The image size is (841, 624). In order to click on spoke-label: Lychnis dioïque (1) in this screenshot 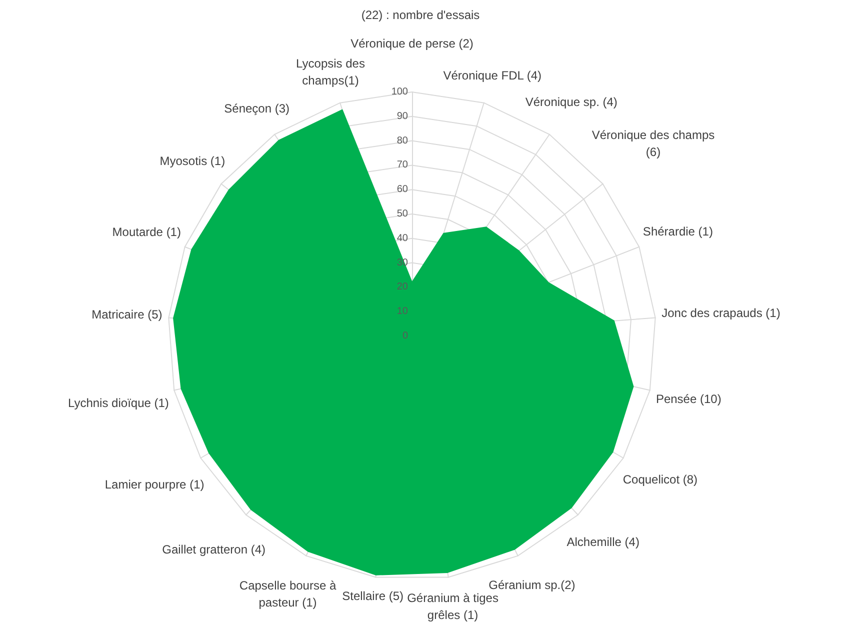, I will do `click(118, 403)`.